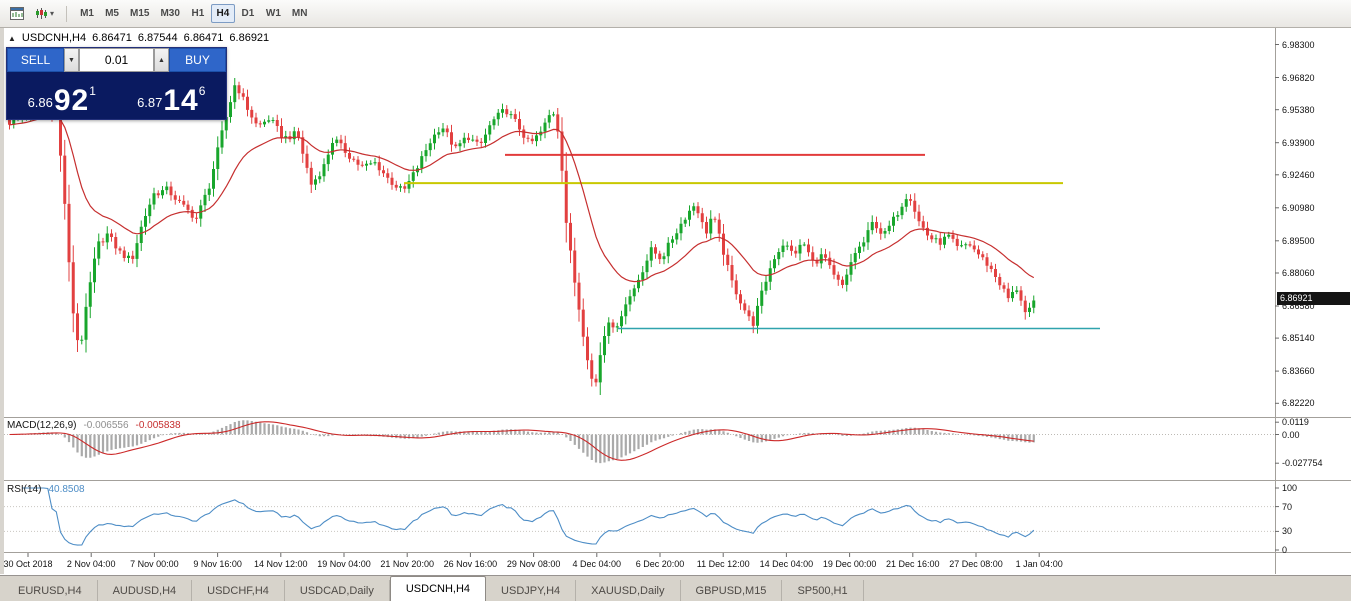  Describe the element at coordinates (2, 301) in the screenshot. I see `chart-left-border` at that location.